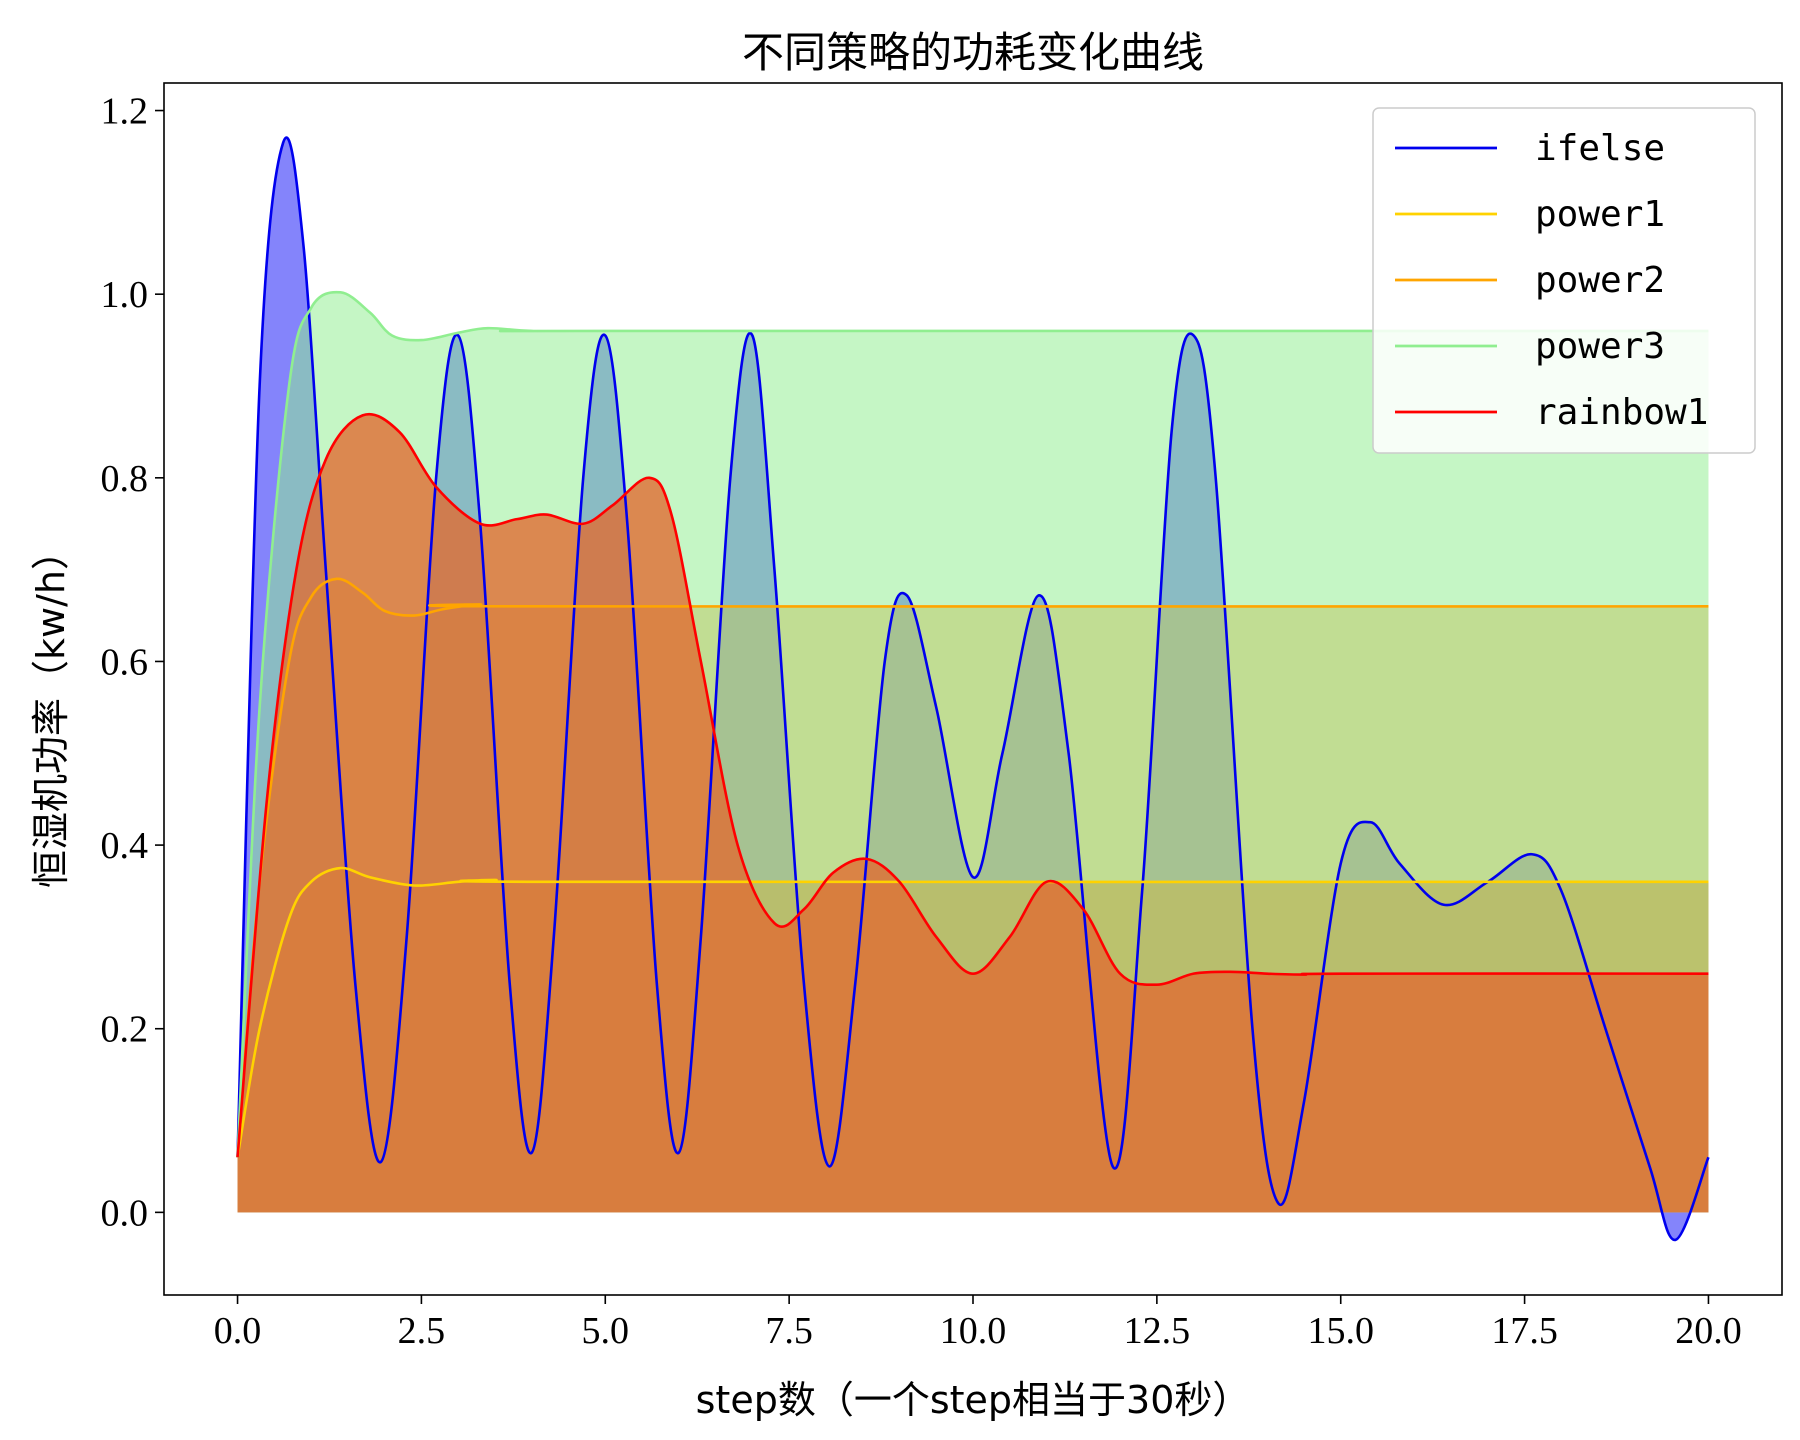  Describe the element at coordinates (973, 1331) in the screenshot. I see `x-tick-label: 10.0` at that location.